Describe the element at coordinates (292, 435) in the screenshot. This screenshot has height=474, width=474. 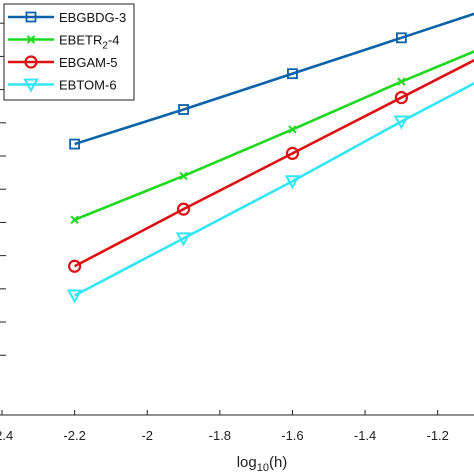
I see `x-tick-label: -1.6` at that location.